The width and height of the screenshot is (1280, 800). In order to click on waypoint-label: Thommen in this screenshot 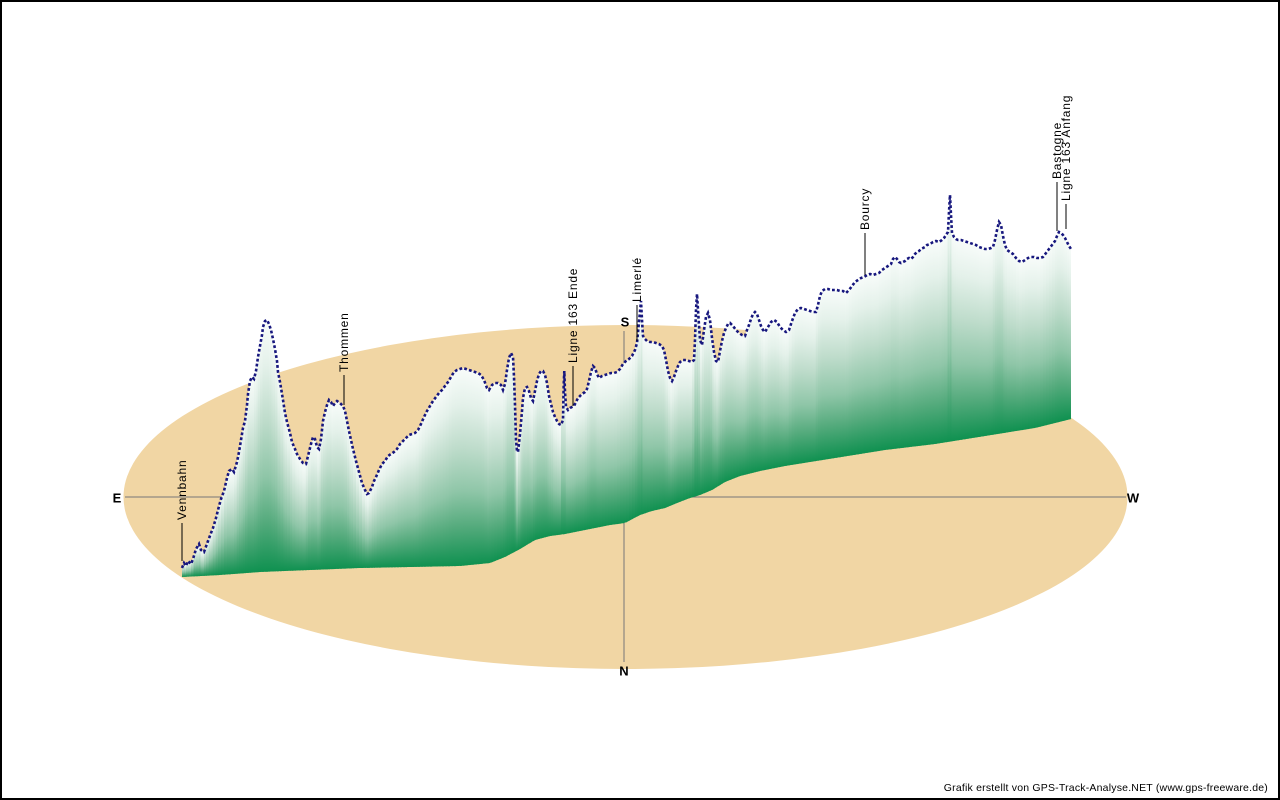, I will do `click(344, 342)`.